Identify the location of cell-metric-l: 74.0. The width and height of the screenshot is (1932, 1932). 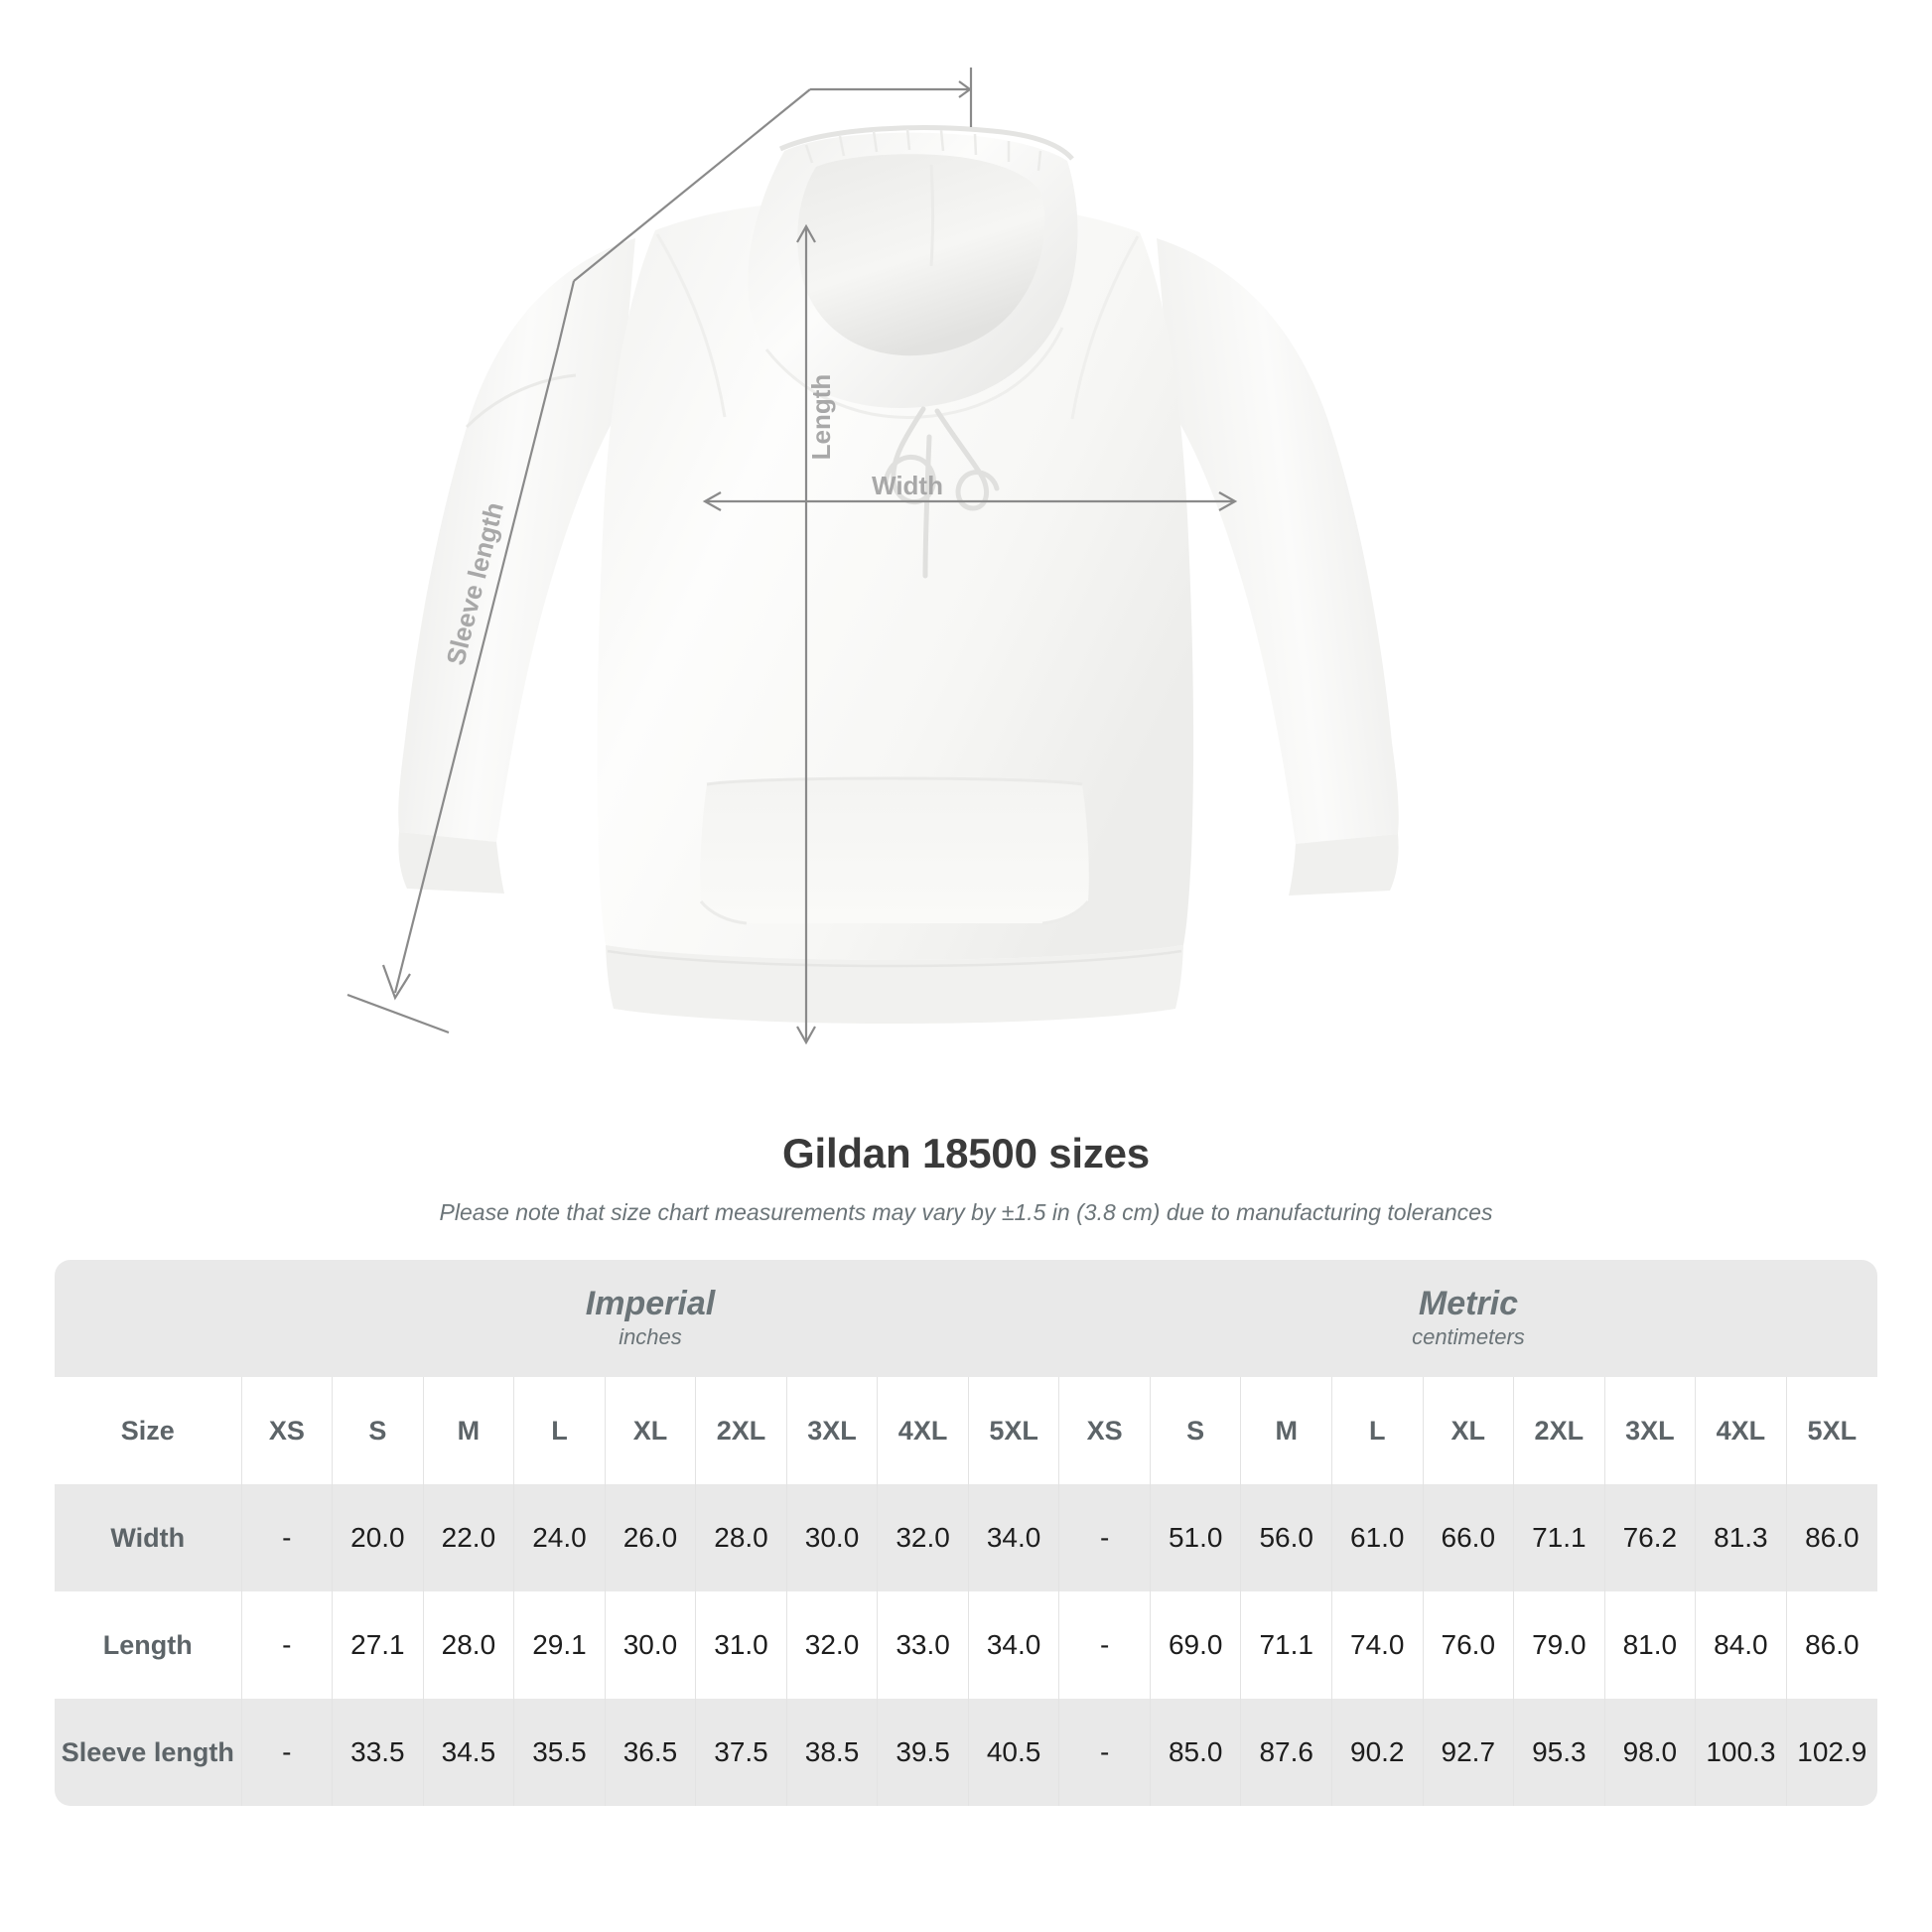
(1377, 1645).